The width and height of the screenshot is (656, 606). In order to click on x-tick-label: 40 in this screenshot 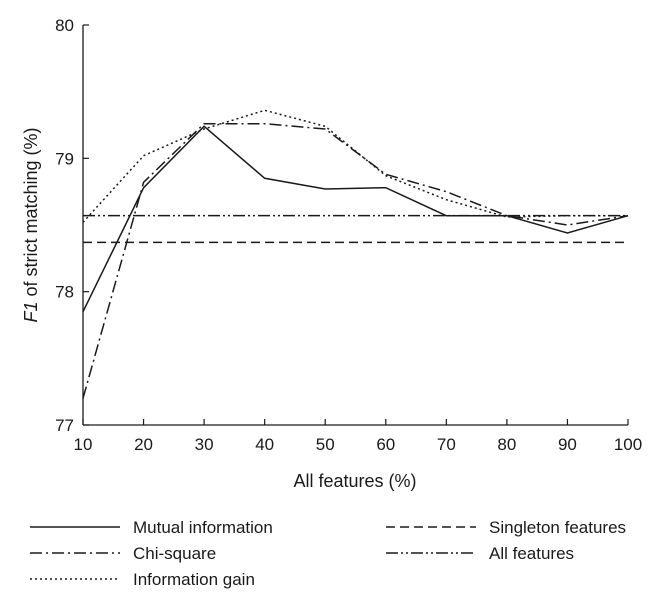, I will do `click(264, 444)`.